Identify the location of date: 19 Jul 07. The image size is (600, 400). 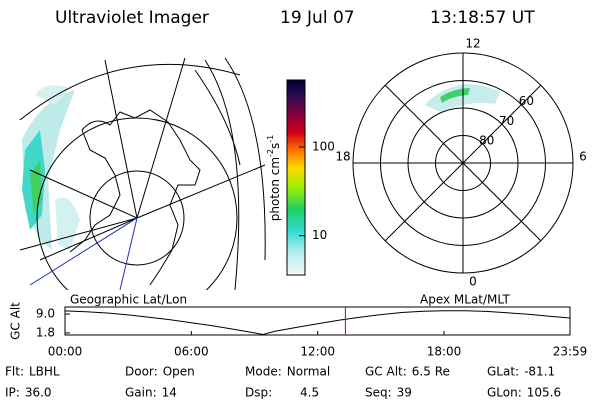
(317, 18).